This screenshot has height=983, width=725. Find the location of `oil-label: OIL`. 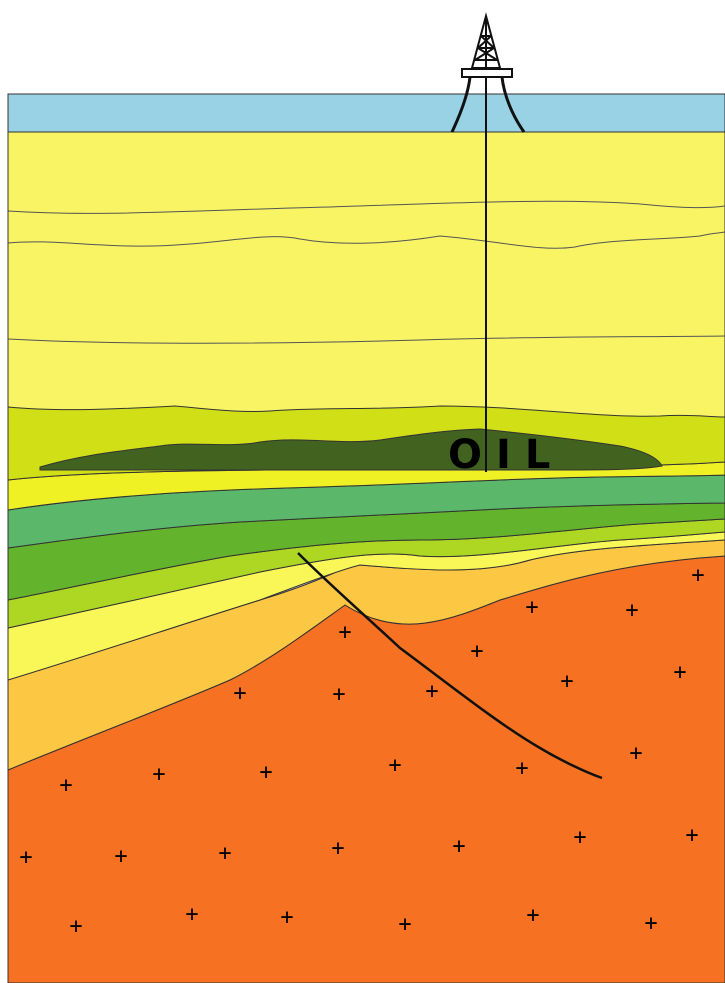

oil-label: OIL is located at coordinates (506, 455).